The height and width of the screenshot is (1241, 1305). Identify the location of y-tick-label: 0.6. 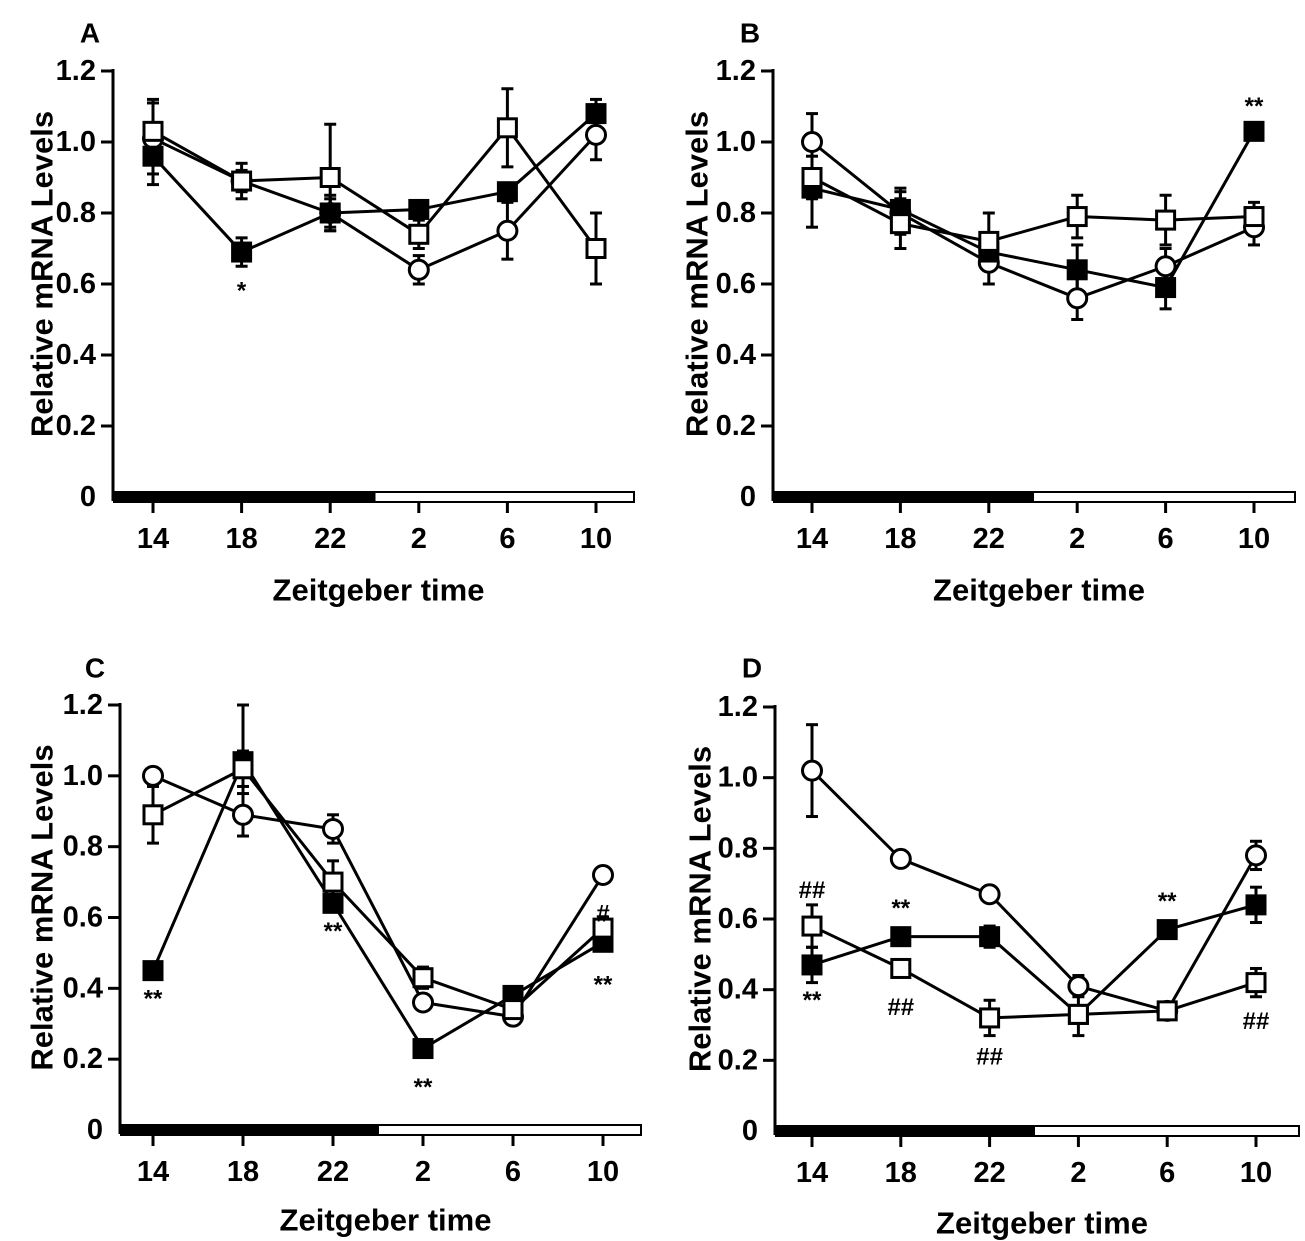
(738, 919).